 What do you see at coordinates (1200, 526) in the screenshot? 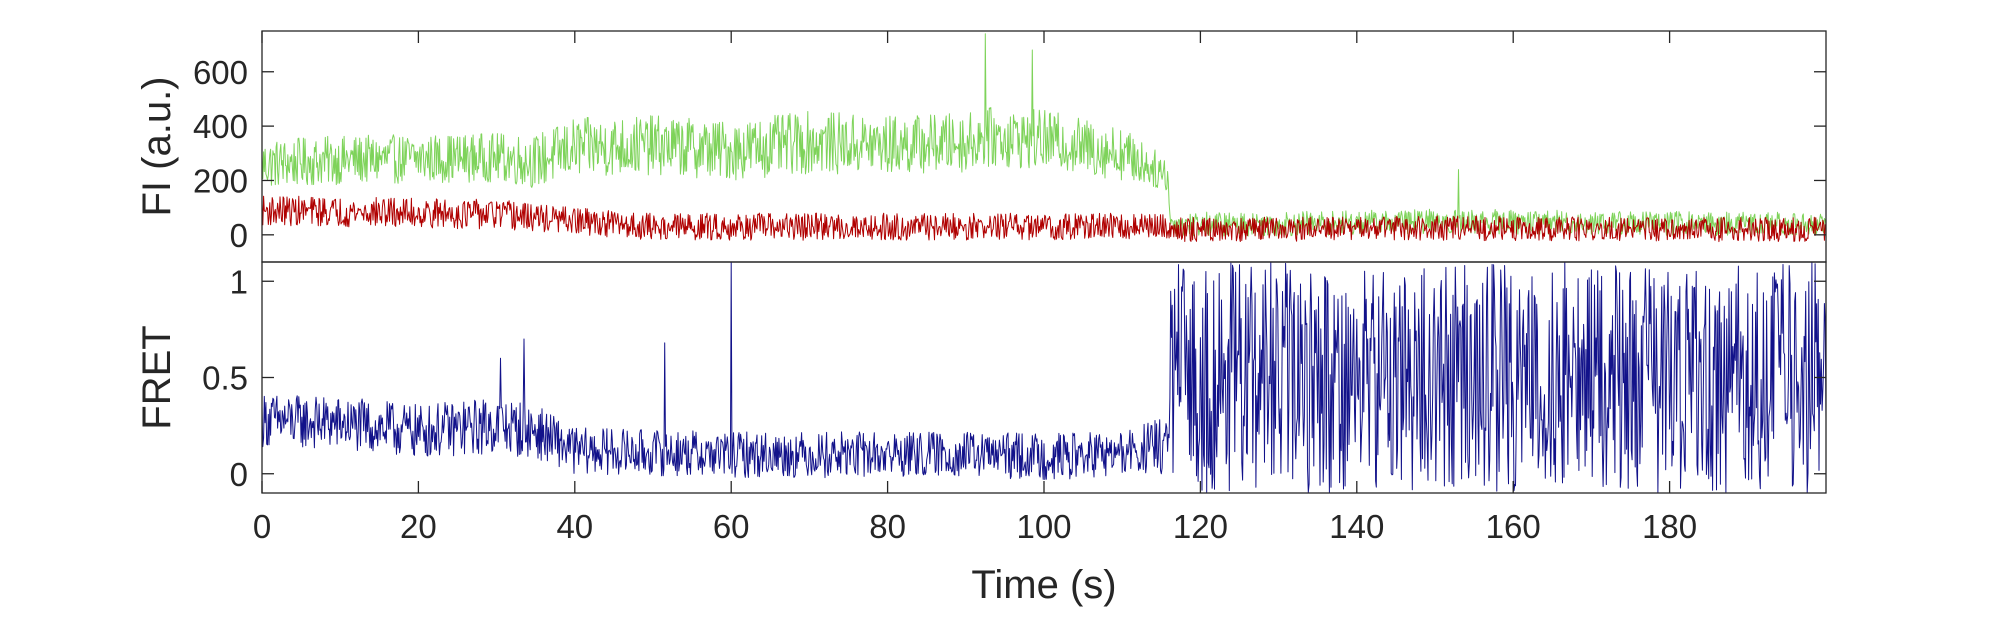
I see `x-tick-label: 120` at bounding box center [1200, 526].